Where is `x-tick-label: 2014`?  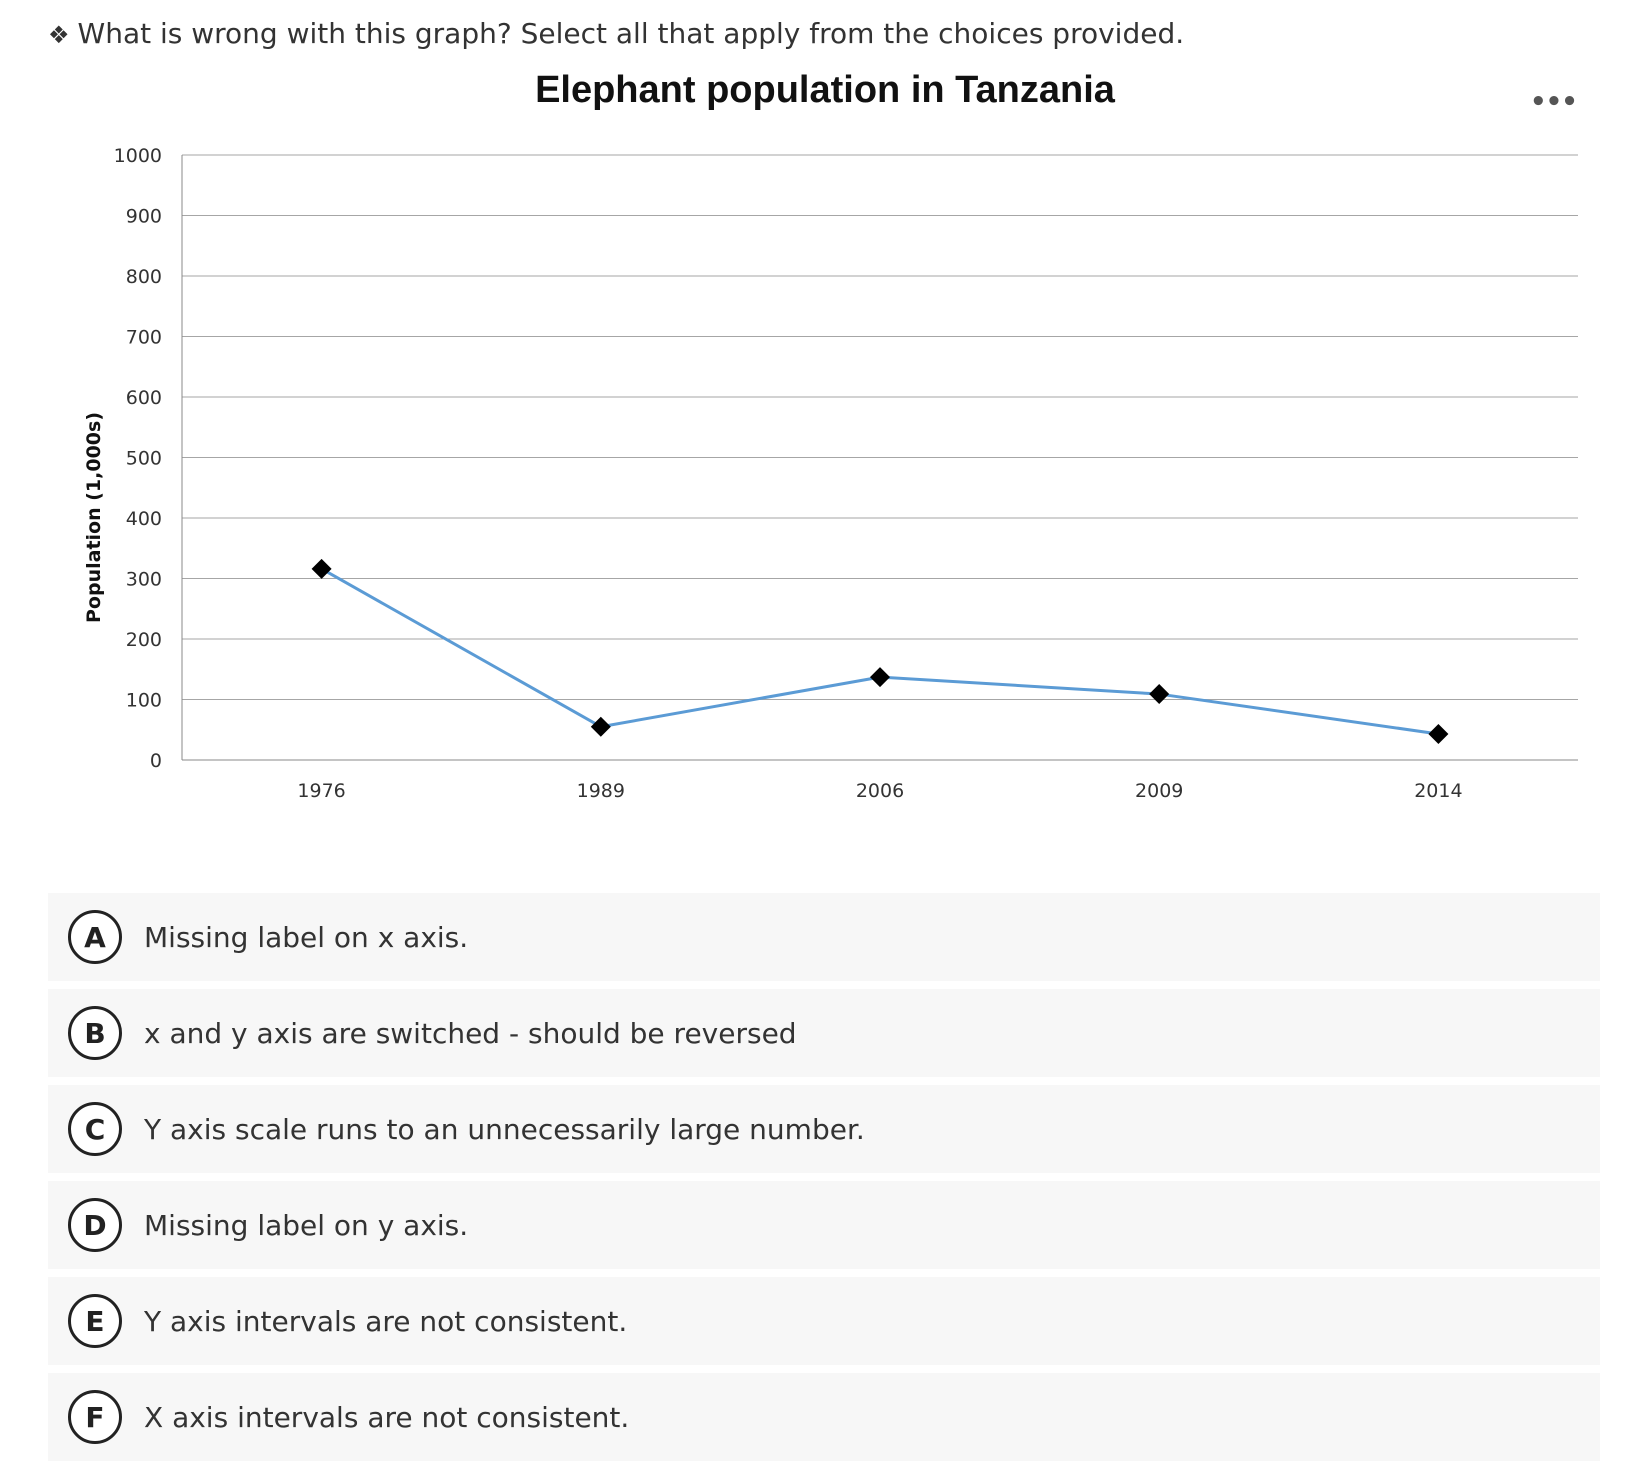 x-tick-label: 2014 is located at coordinates (1438, 791).